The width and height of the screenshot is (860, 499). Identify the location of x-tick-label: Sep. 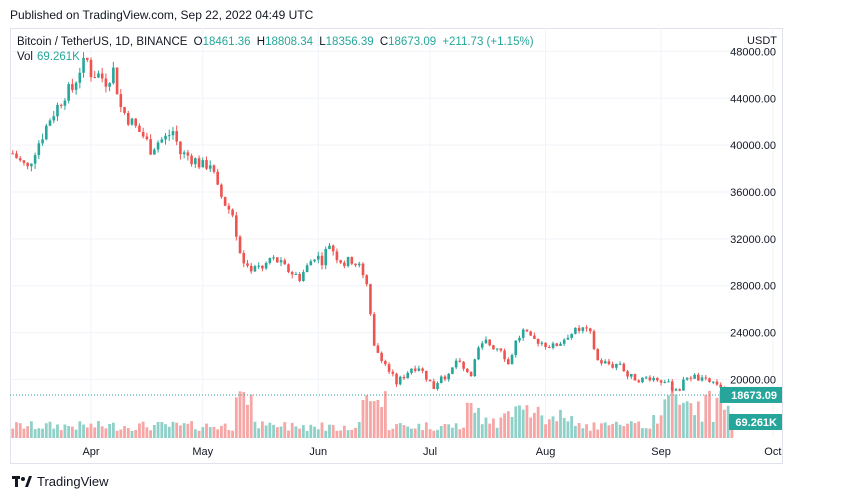
(661, 452).